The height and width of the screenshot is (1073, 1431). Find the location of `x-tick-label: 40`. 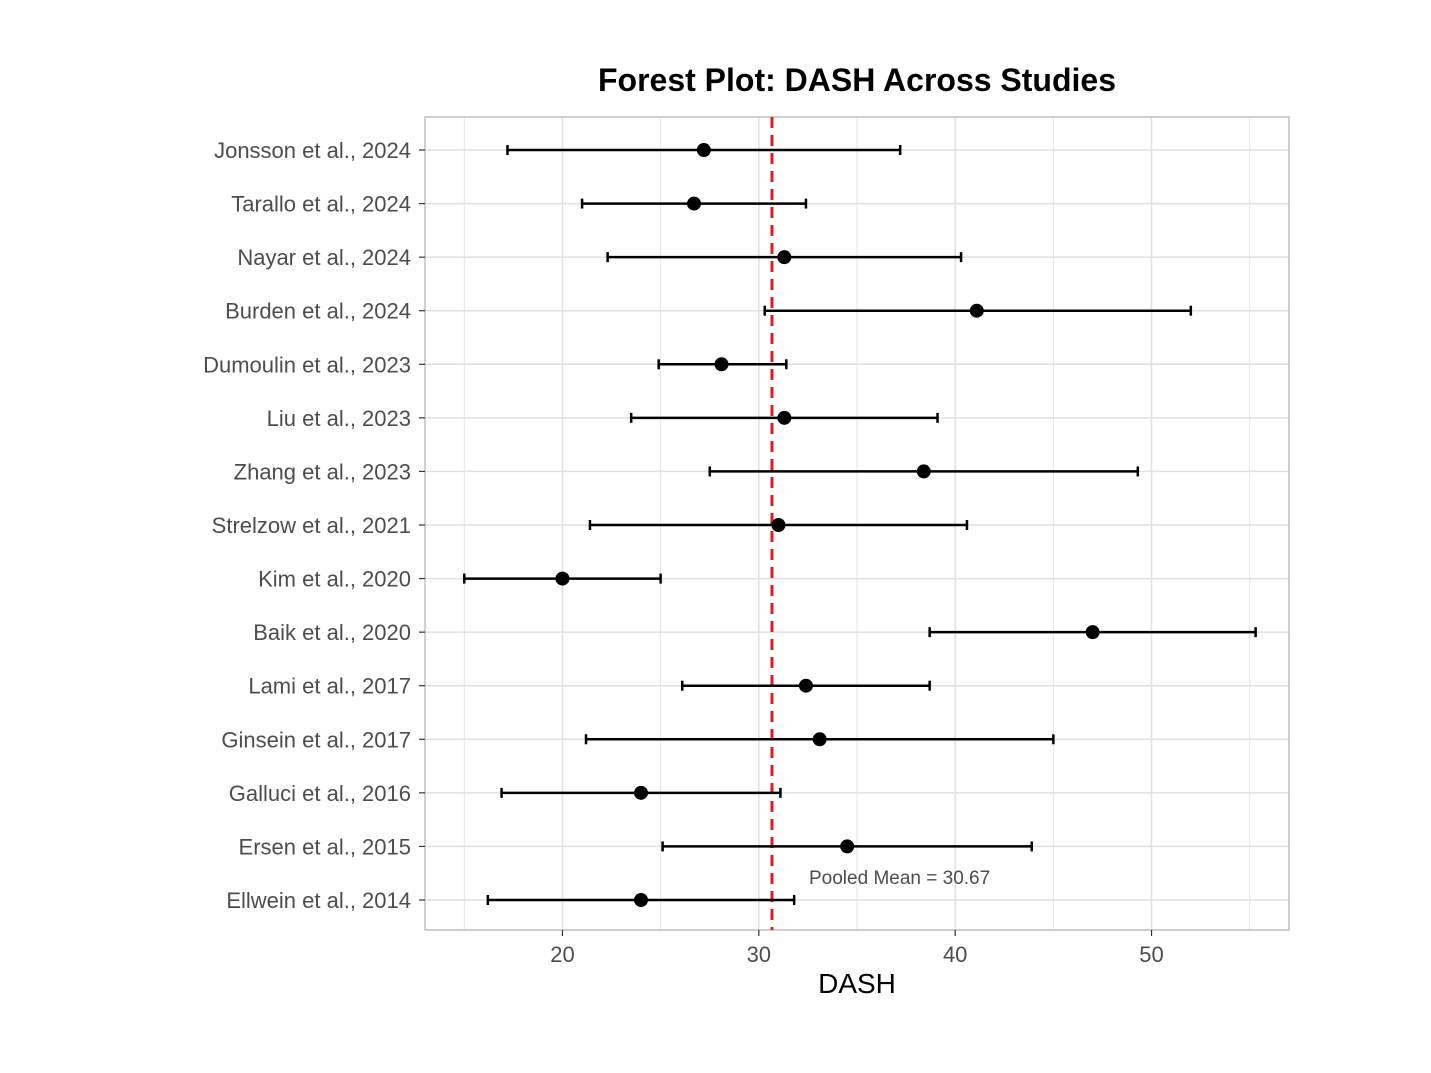

x-tick-label: 40 is located at coordinates (955, 954).